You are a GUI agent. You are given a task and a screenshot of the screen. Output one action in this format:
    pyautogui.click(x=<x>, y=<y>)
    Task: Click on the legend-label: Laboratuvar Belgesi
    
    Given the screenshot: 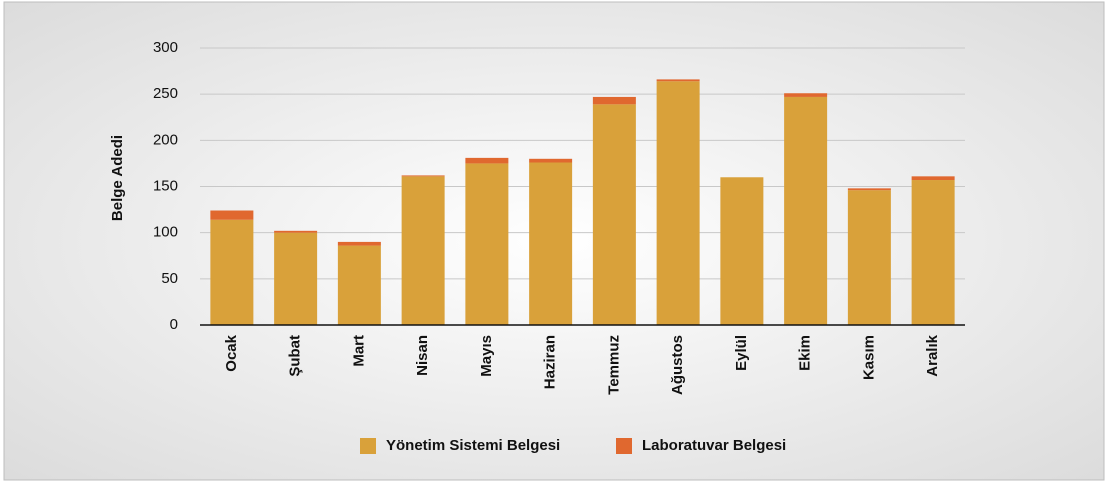 What is the action you would take?
    pyautogui.click(x=714, y=445)
    